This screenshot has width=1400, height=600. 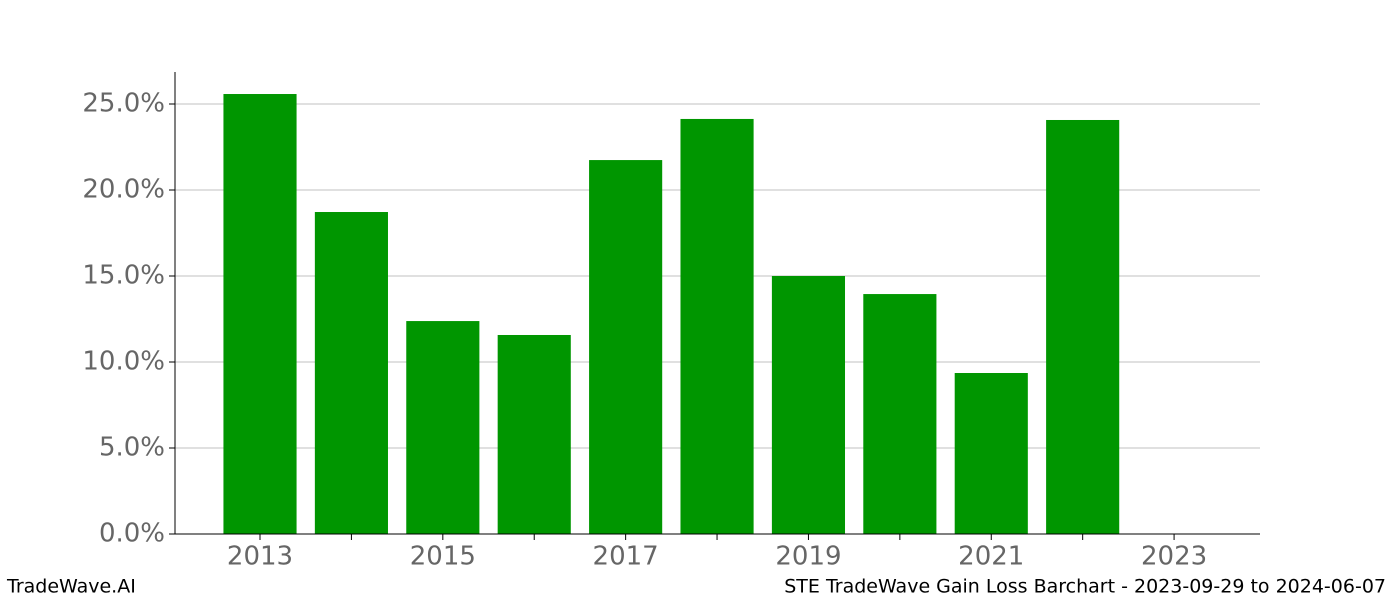 I want to click on x-tick-label: 2021, so click(x=991, y=557).